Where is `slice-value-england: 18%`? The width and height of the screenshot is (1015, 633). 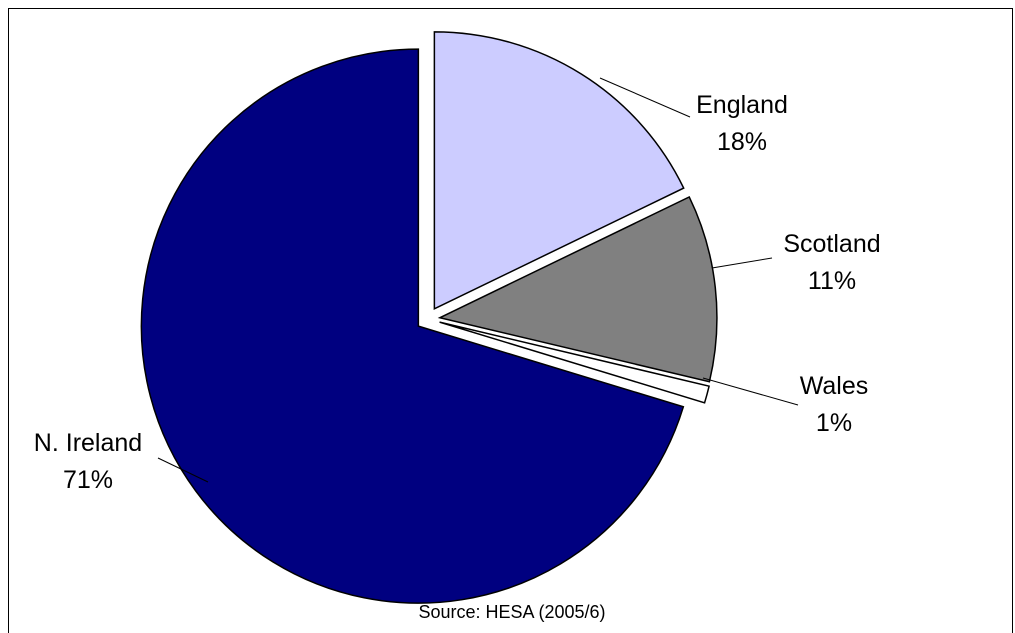
slice-value-england: 18% is located at coordinates (742, 142).